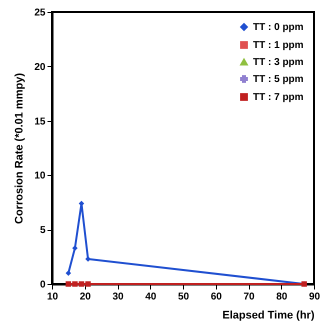 The width and height of the screenshot is (326, 330). What do you see at coordinates (40, 122) in the screenshot?
I see `y-tick-label: 15` at bounding box center [40, 122].